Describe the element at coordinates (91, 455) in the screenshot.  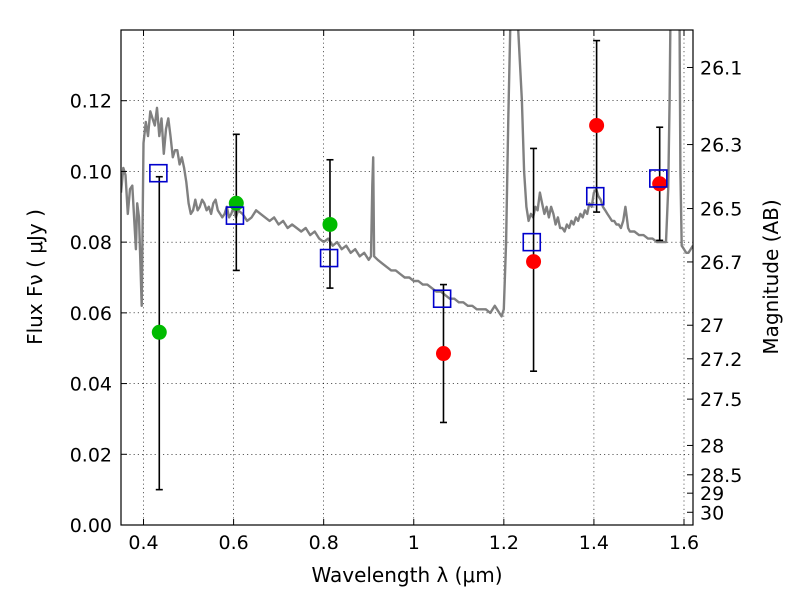
I see `y-tick-label: 0.02` at that location.